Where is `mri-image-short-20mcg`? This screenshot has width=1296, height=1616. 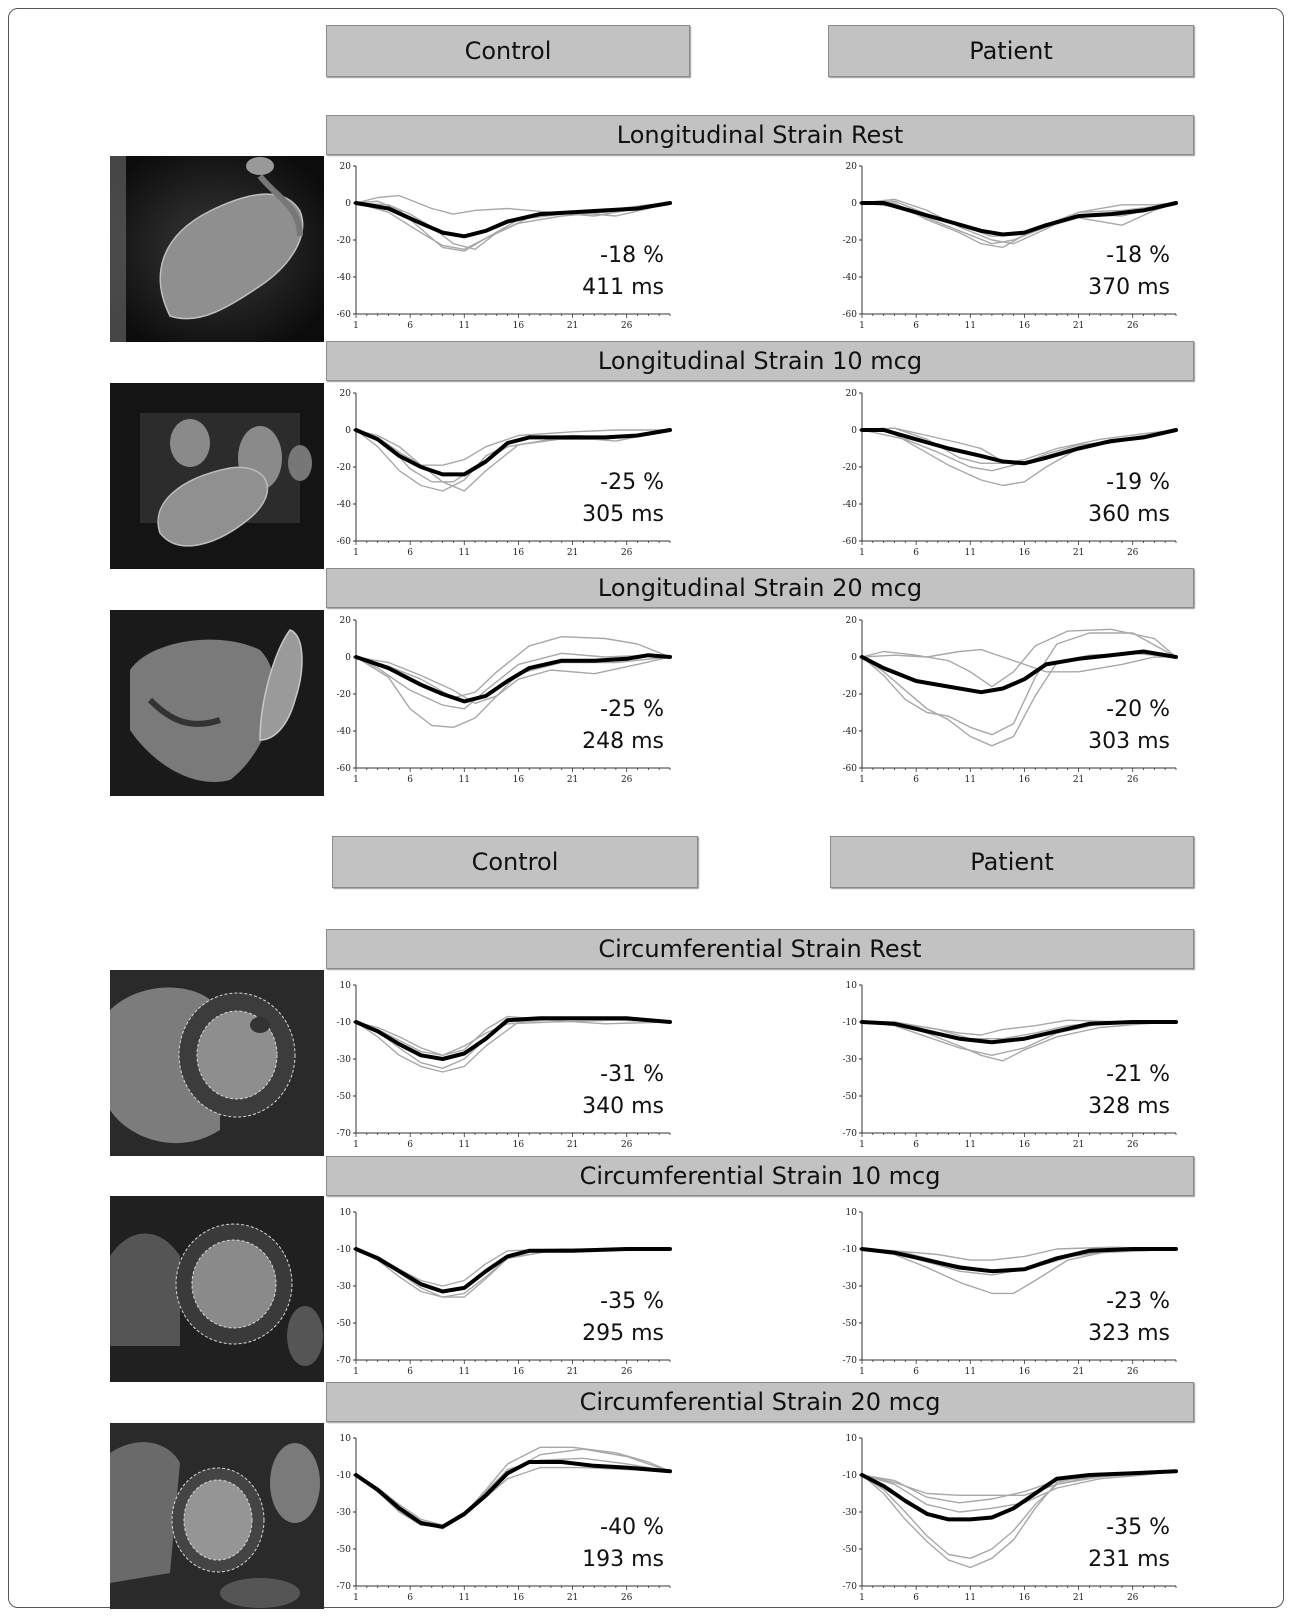 mri-image-short-20mcg is located at coordinates (217, 1516).